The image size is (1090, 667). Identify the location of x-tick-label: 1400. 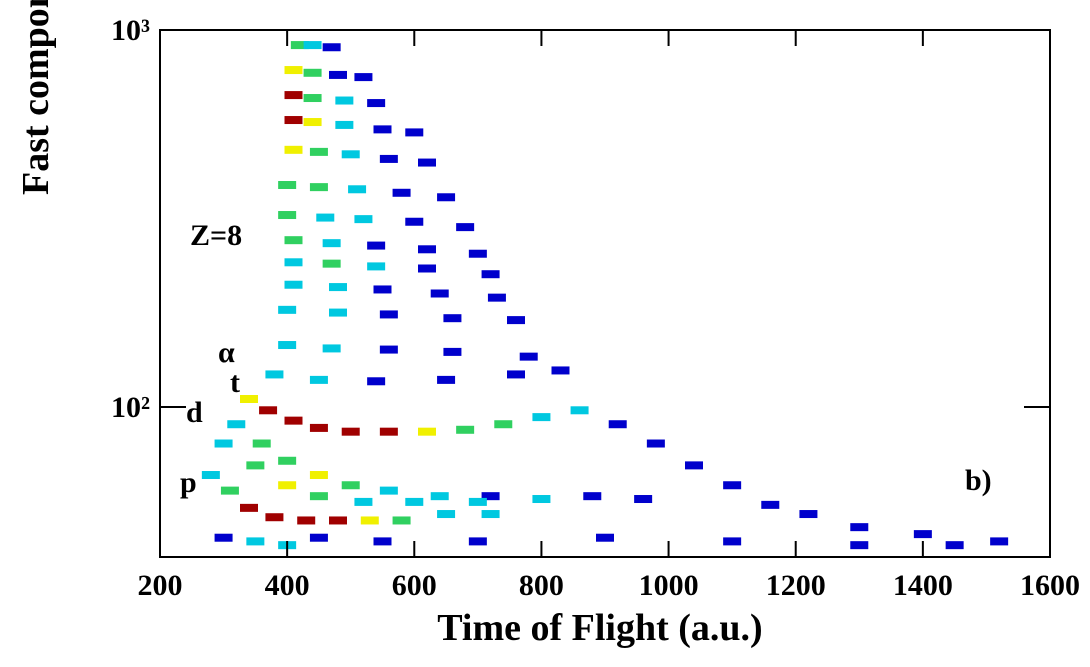
(923, 585).